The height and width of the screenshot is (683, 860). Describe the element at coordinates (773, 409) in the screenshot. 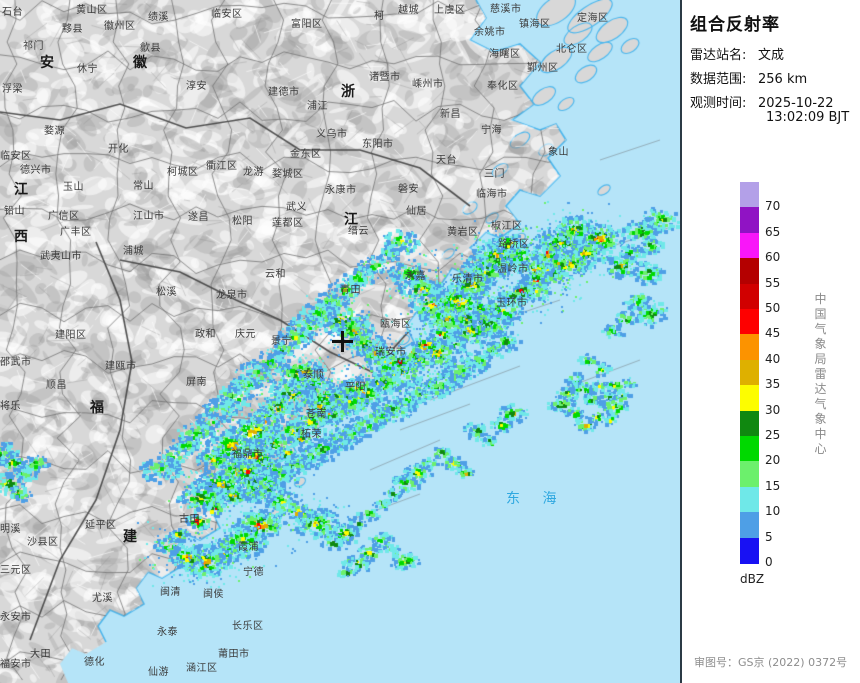

I see `colorbar-tick-label: 30` at that location.